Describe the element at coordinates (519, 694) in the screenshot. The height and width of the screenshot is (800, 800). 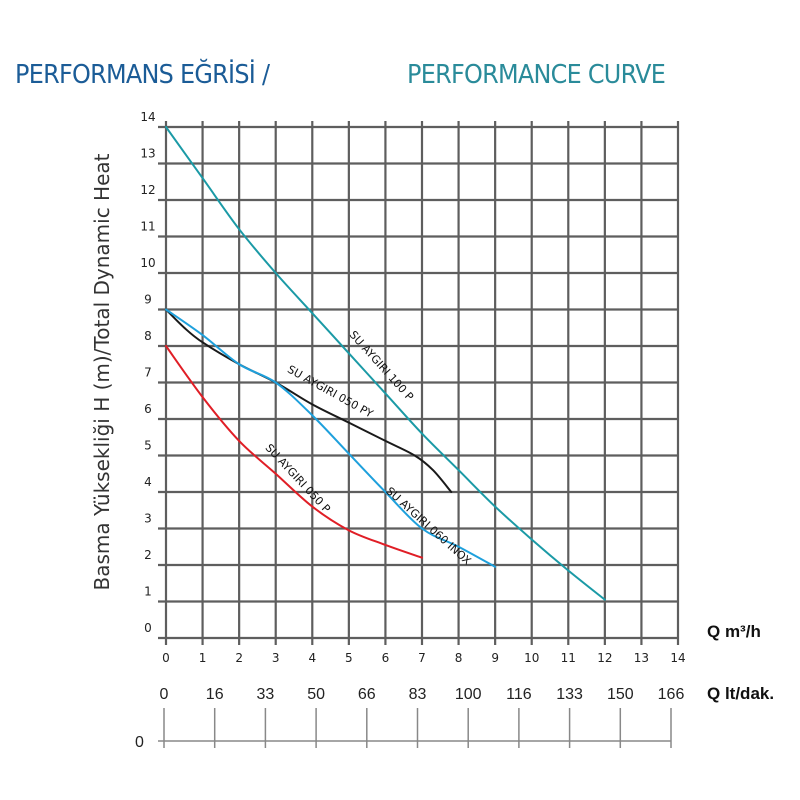
I see `secondary-tick-label: 116` at that location.